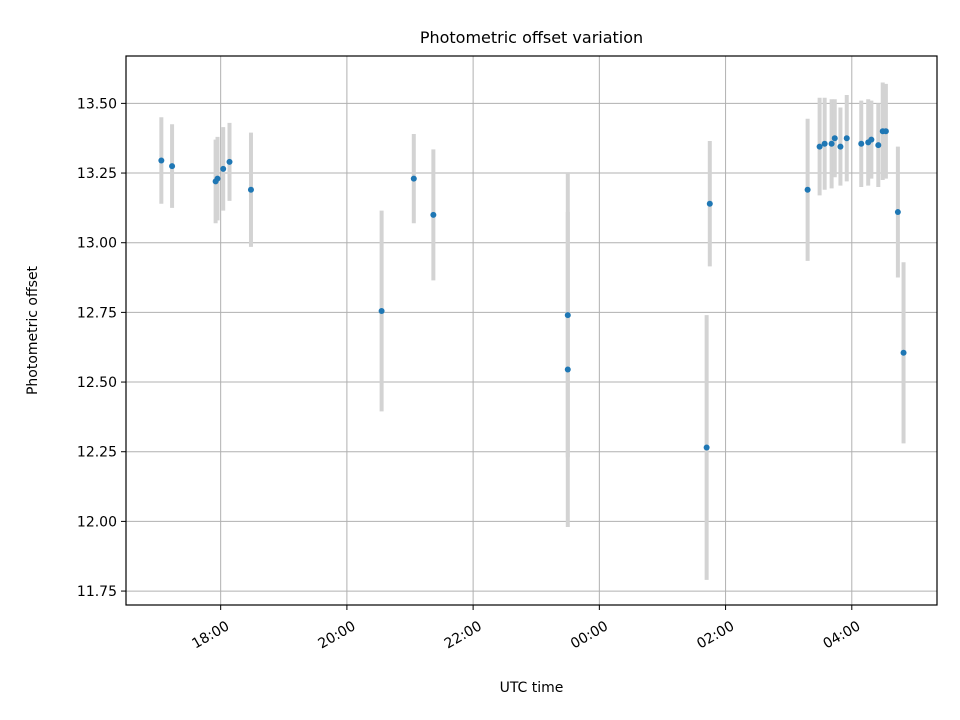 The height and width of the screenshot is (720, 960). What do you see at coordinates (589, 635) in the screenshot?
I see `x-tick-label: 00:00` at bounding box center [589, 635].